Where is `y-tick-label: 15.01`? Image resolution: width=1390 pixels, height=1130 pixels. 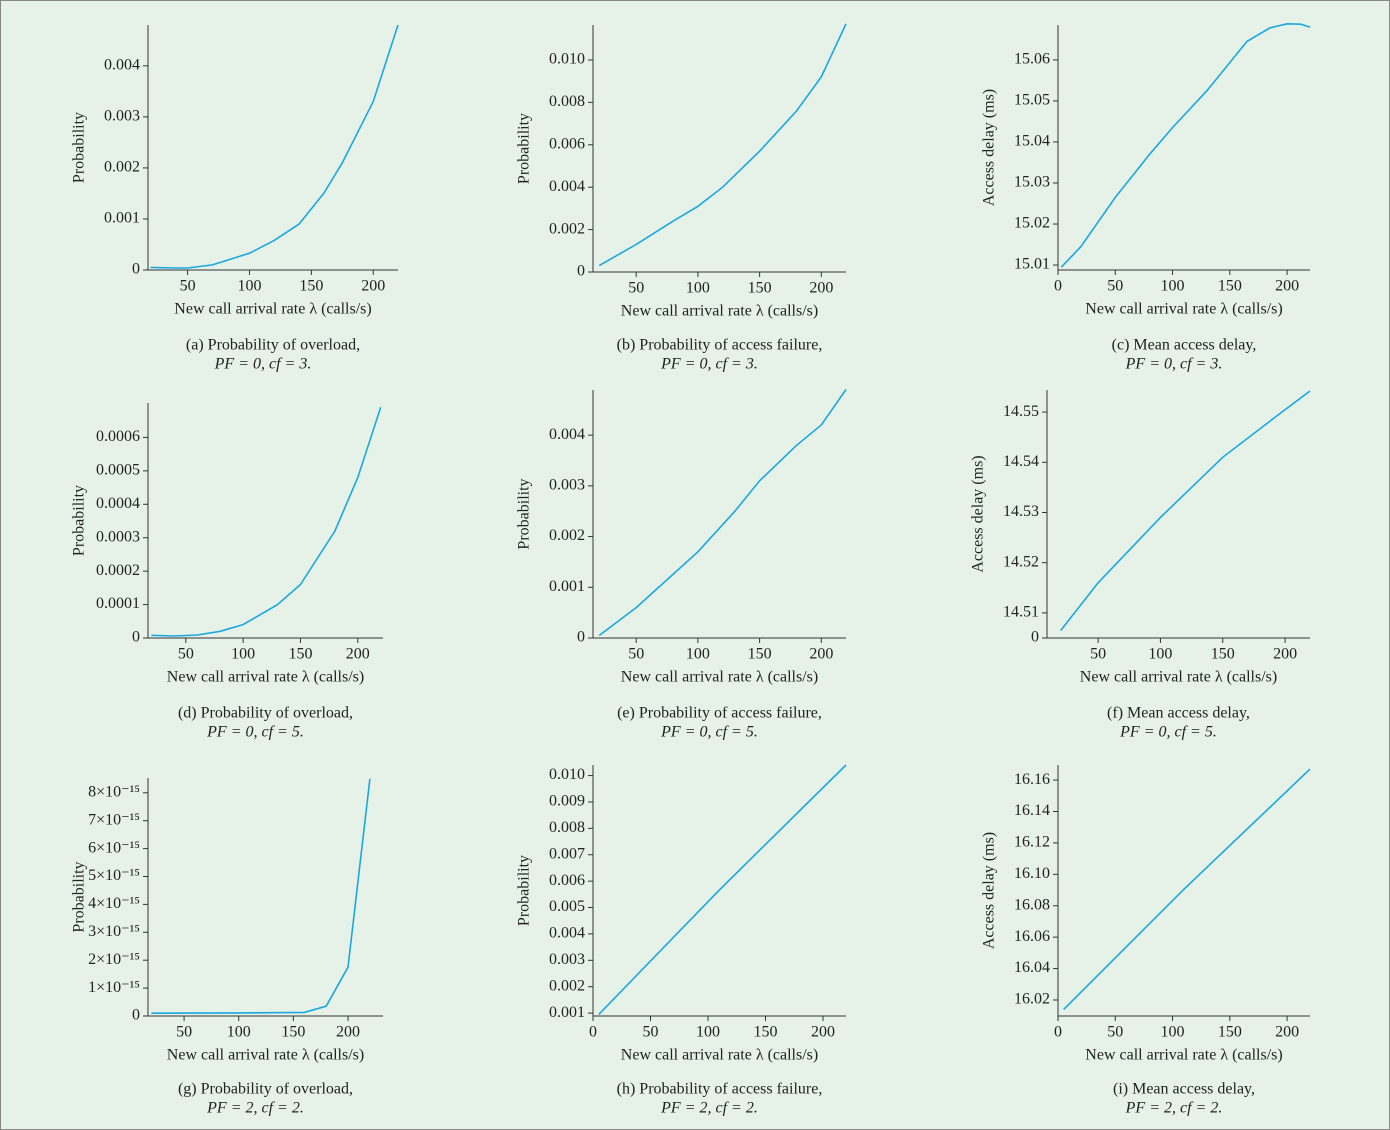 y-tick-label: 15.01 is located at coordinates (1032, 264).